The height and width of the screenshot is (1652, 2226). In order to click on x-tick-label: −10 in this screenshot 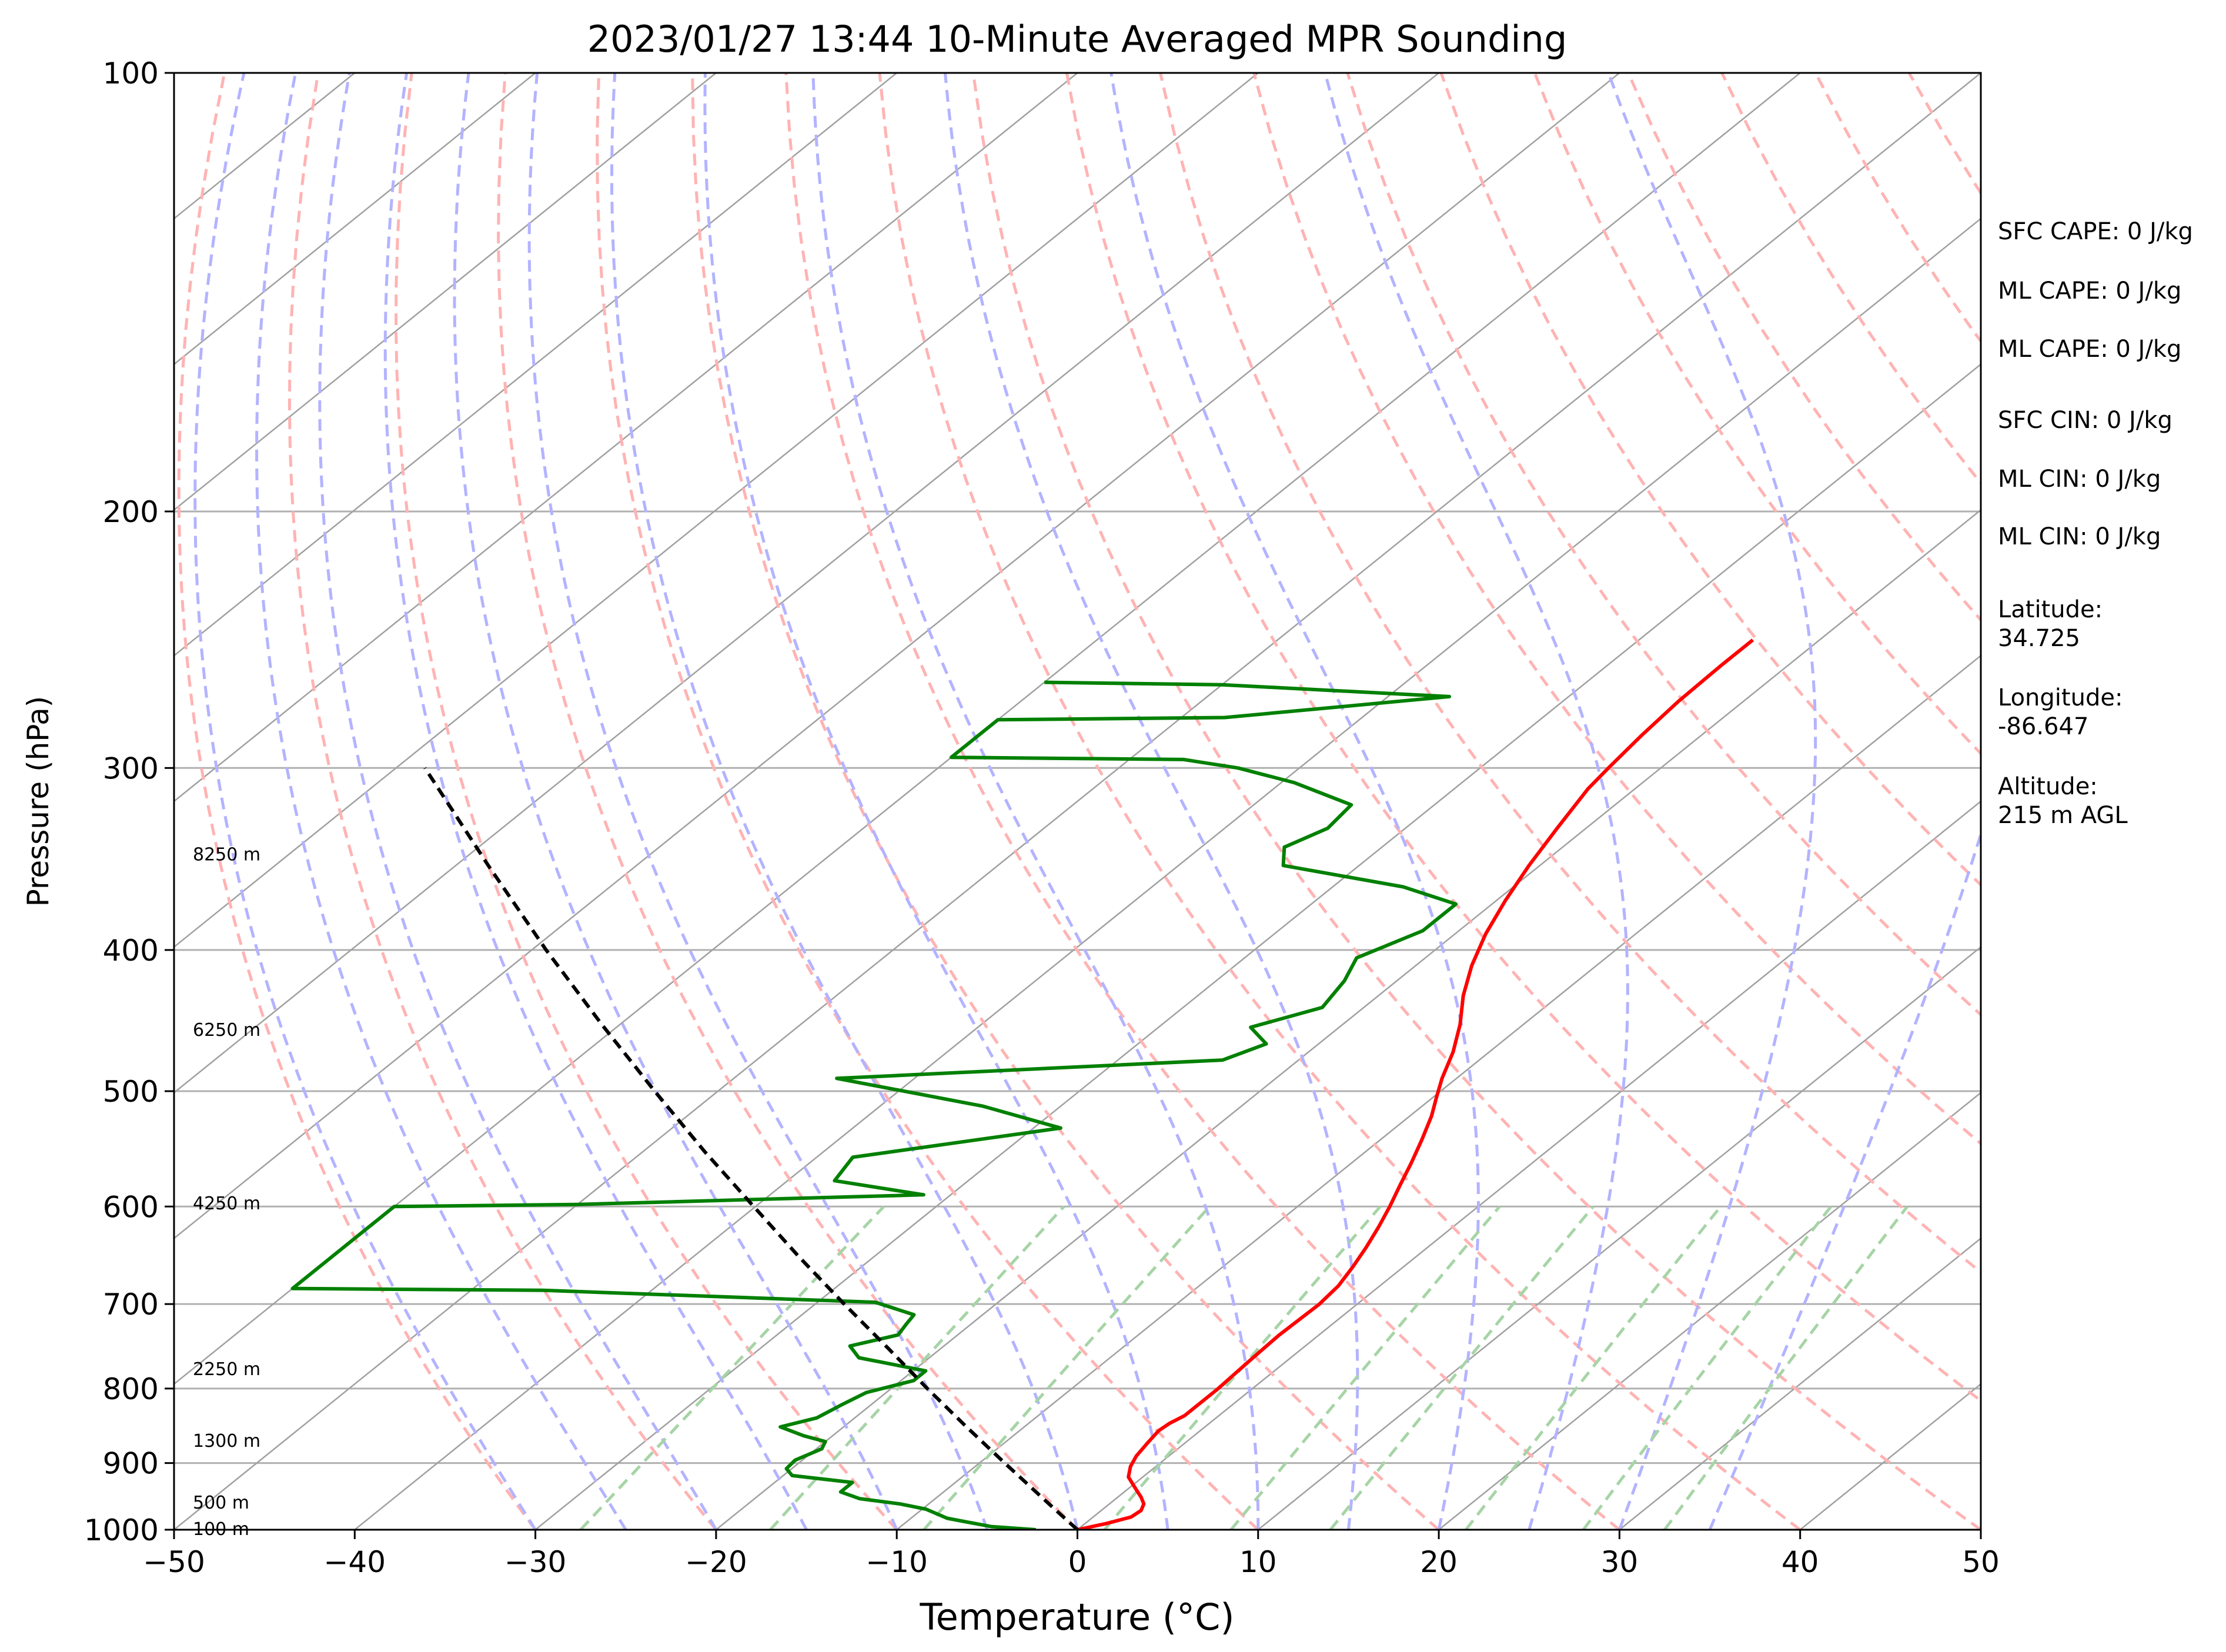, I will do `click(896, 1562)`.